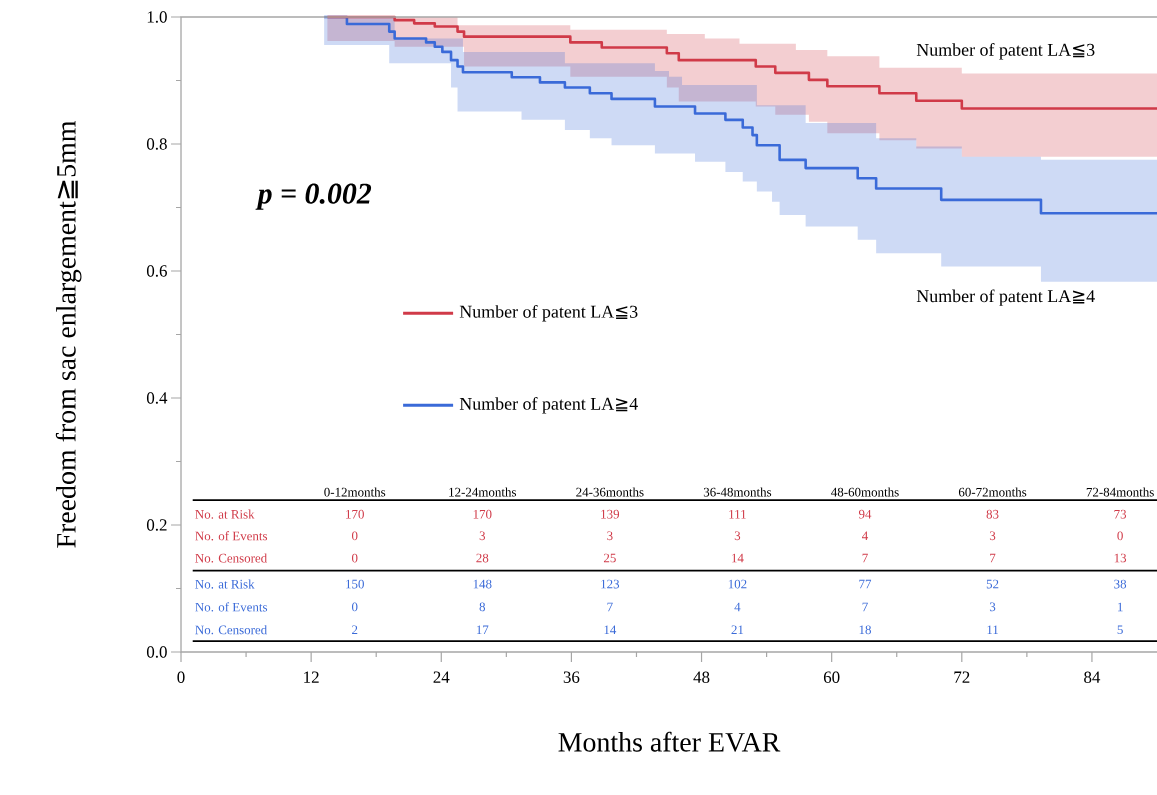 The width and height of the screenshot is (1157, 795). I want to click on annotation: 8, so click(482, 607).